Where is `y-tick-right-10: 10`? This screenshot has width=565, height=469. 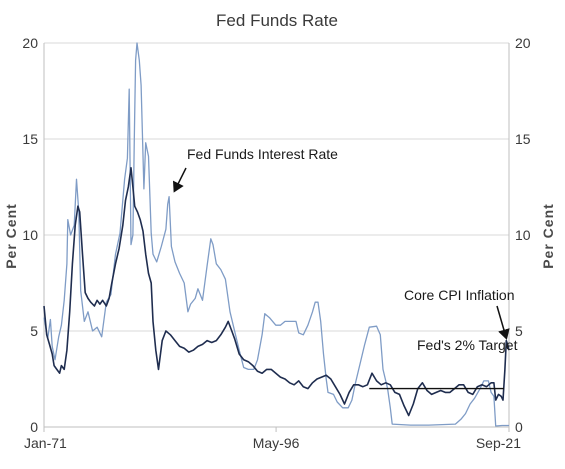
y-tick-right-10: 10 is located at coordinates (523, 235).